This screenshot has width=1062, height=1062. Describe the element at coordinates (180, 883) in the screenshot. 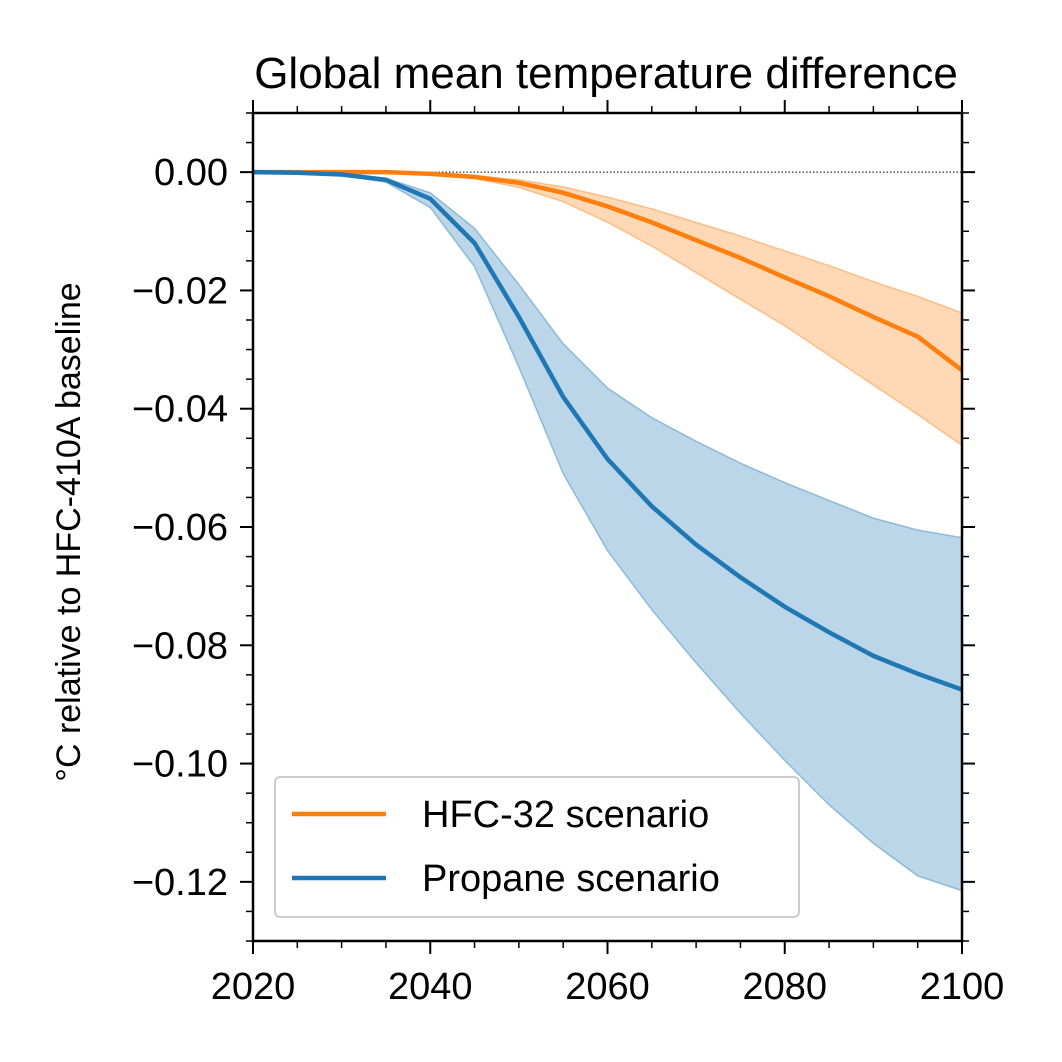

I see `y-tick-label: −0.12` at that location.